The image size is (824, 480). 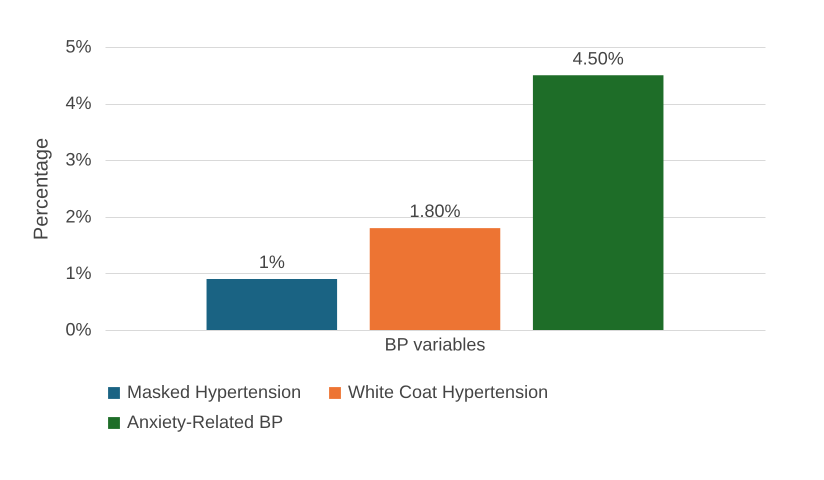 What do you see at coordinates (448, 392) in the screenshot?
I see `legend-label: White Coat Hypertension` at bounding box center [448, 392].